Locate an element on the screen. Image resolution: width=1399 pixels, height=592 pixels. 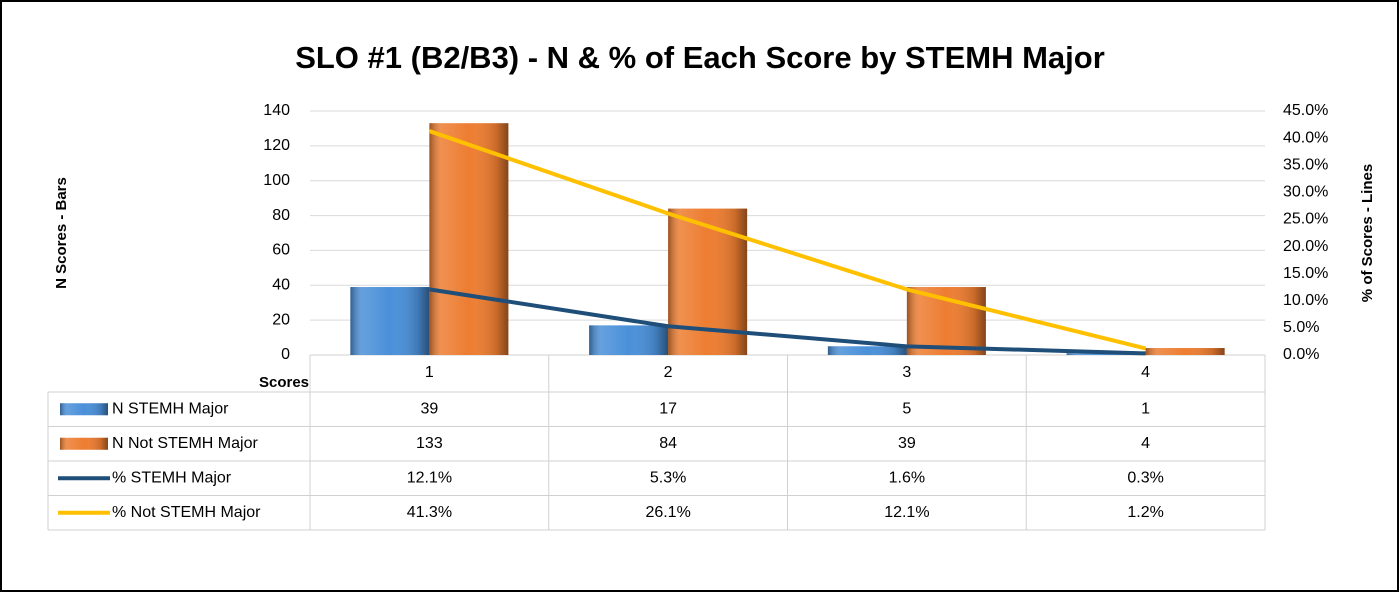
y-tick-label: 140 is located at coordinates (276, 110).